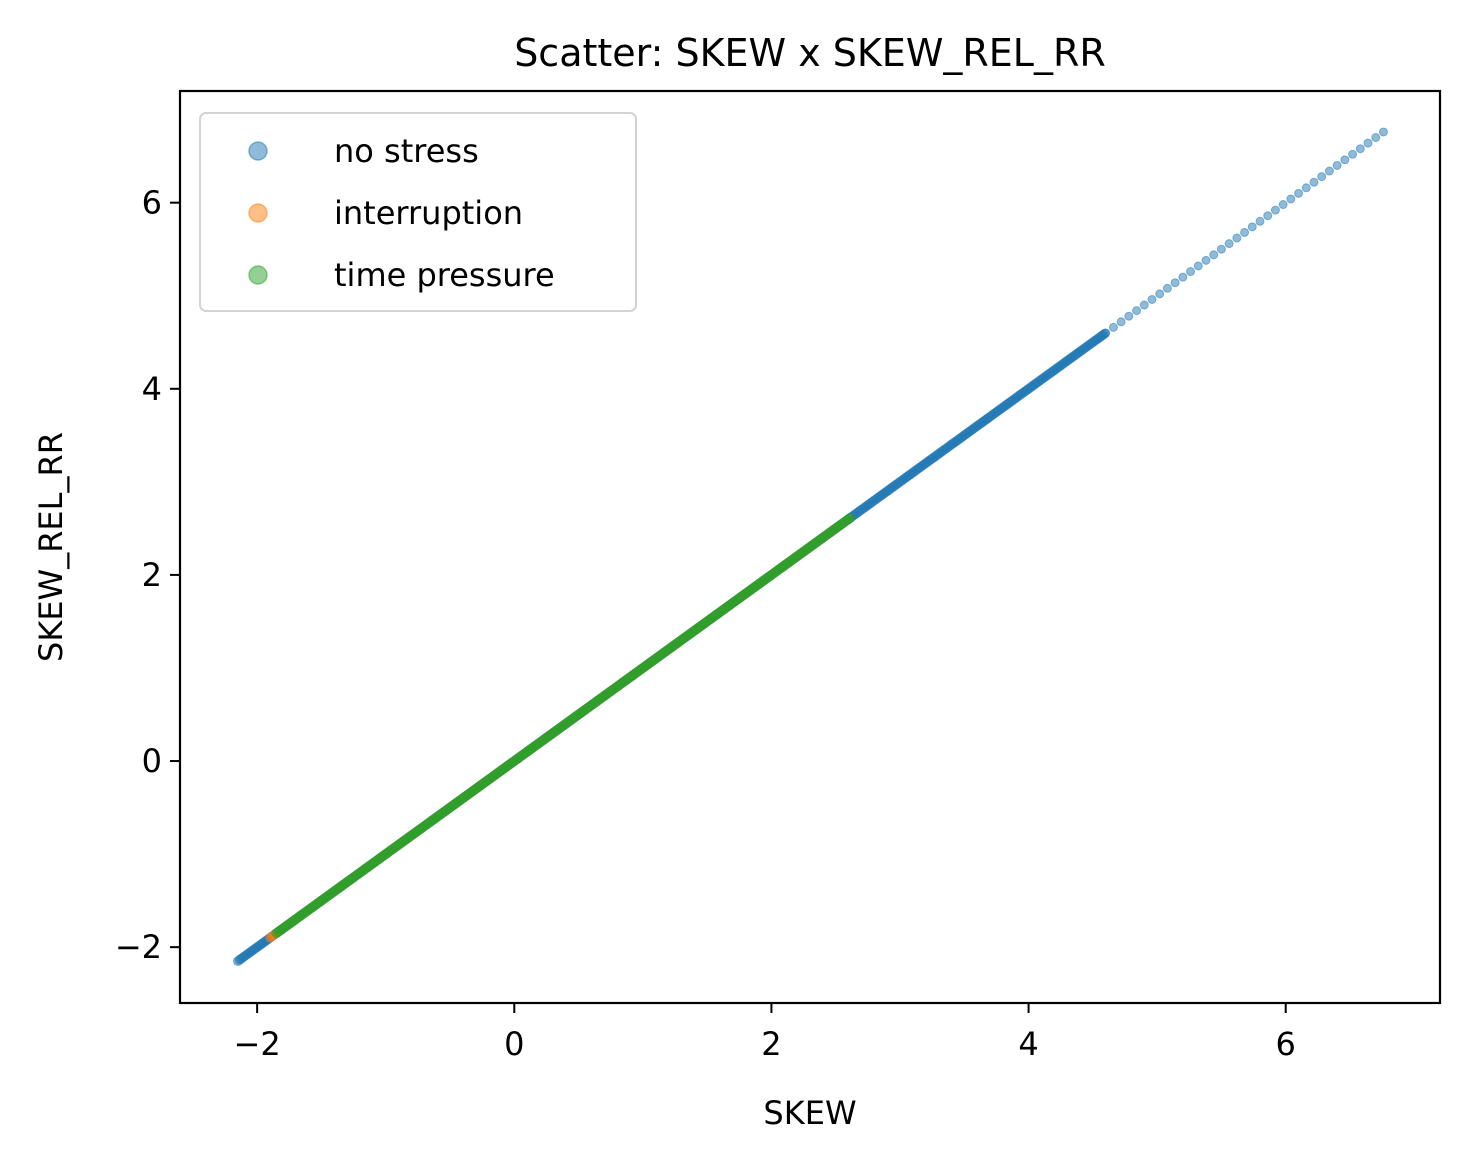  I want to click on legend-marker-no-stress, so click(258, 151).